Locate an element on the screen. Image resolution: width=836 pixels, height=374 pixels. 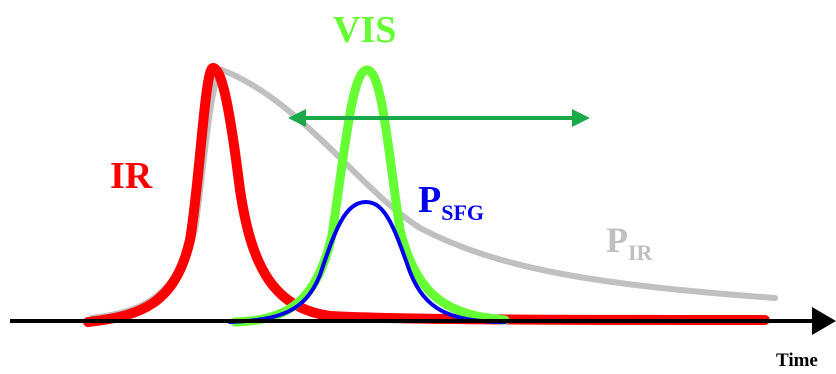
p-sfg-label-sub: SFG is located at coordinates (462, 212).